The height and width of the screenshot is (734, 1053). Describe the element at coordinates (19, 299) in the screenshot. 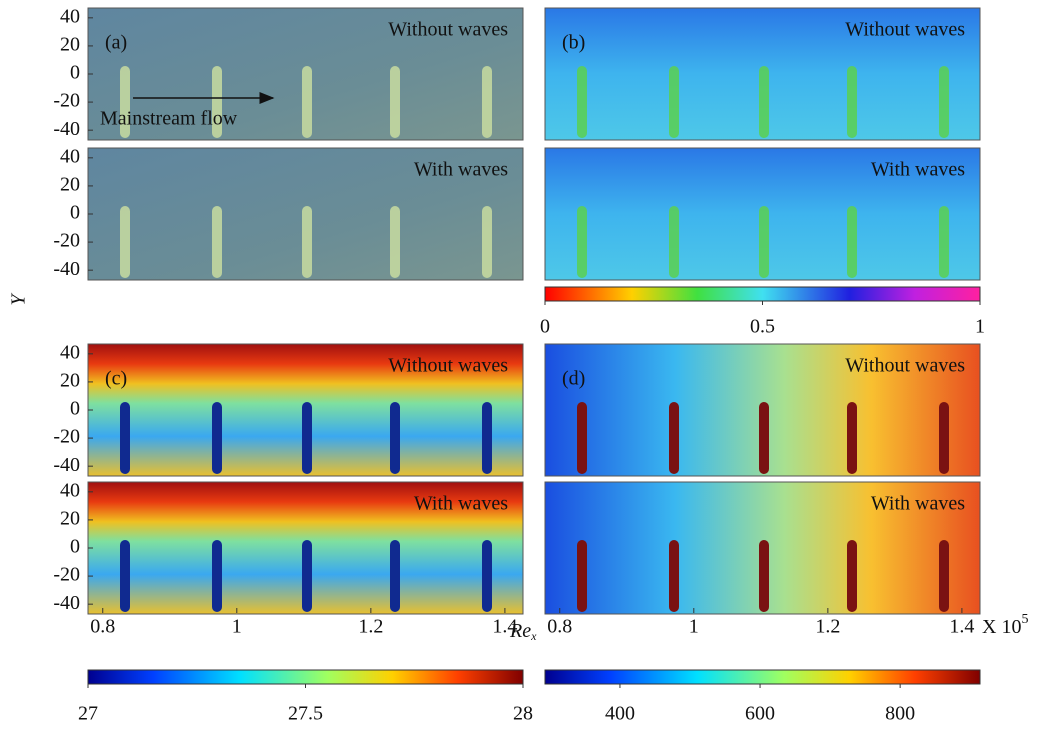

I see `y-axis-label: Y` at that location.